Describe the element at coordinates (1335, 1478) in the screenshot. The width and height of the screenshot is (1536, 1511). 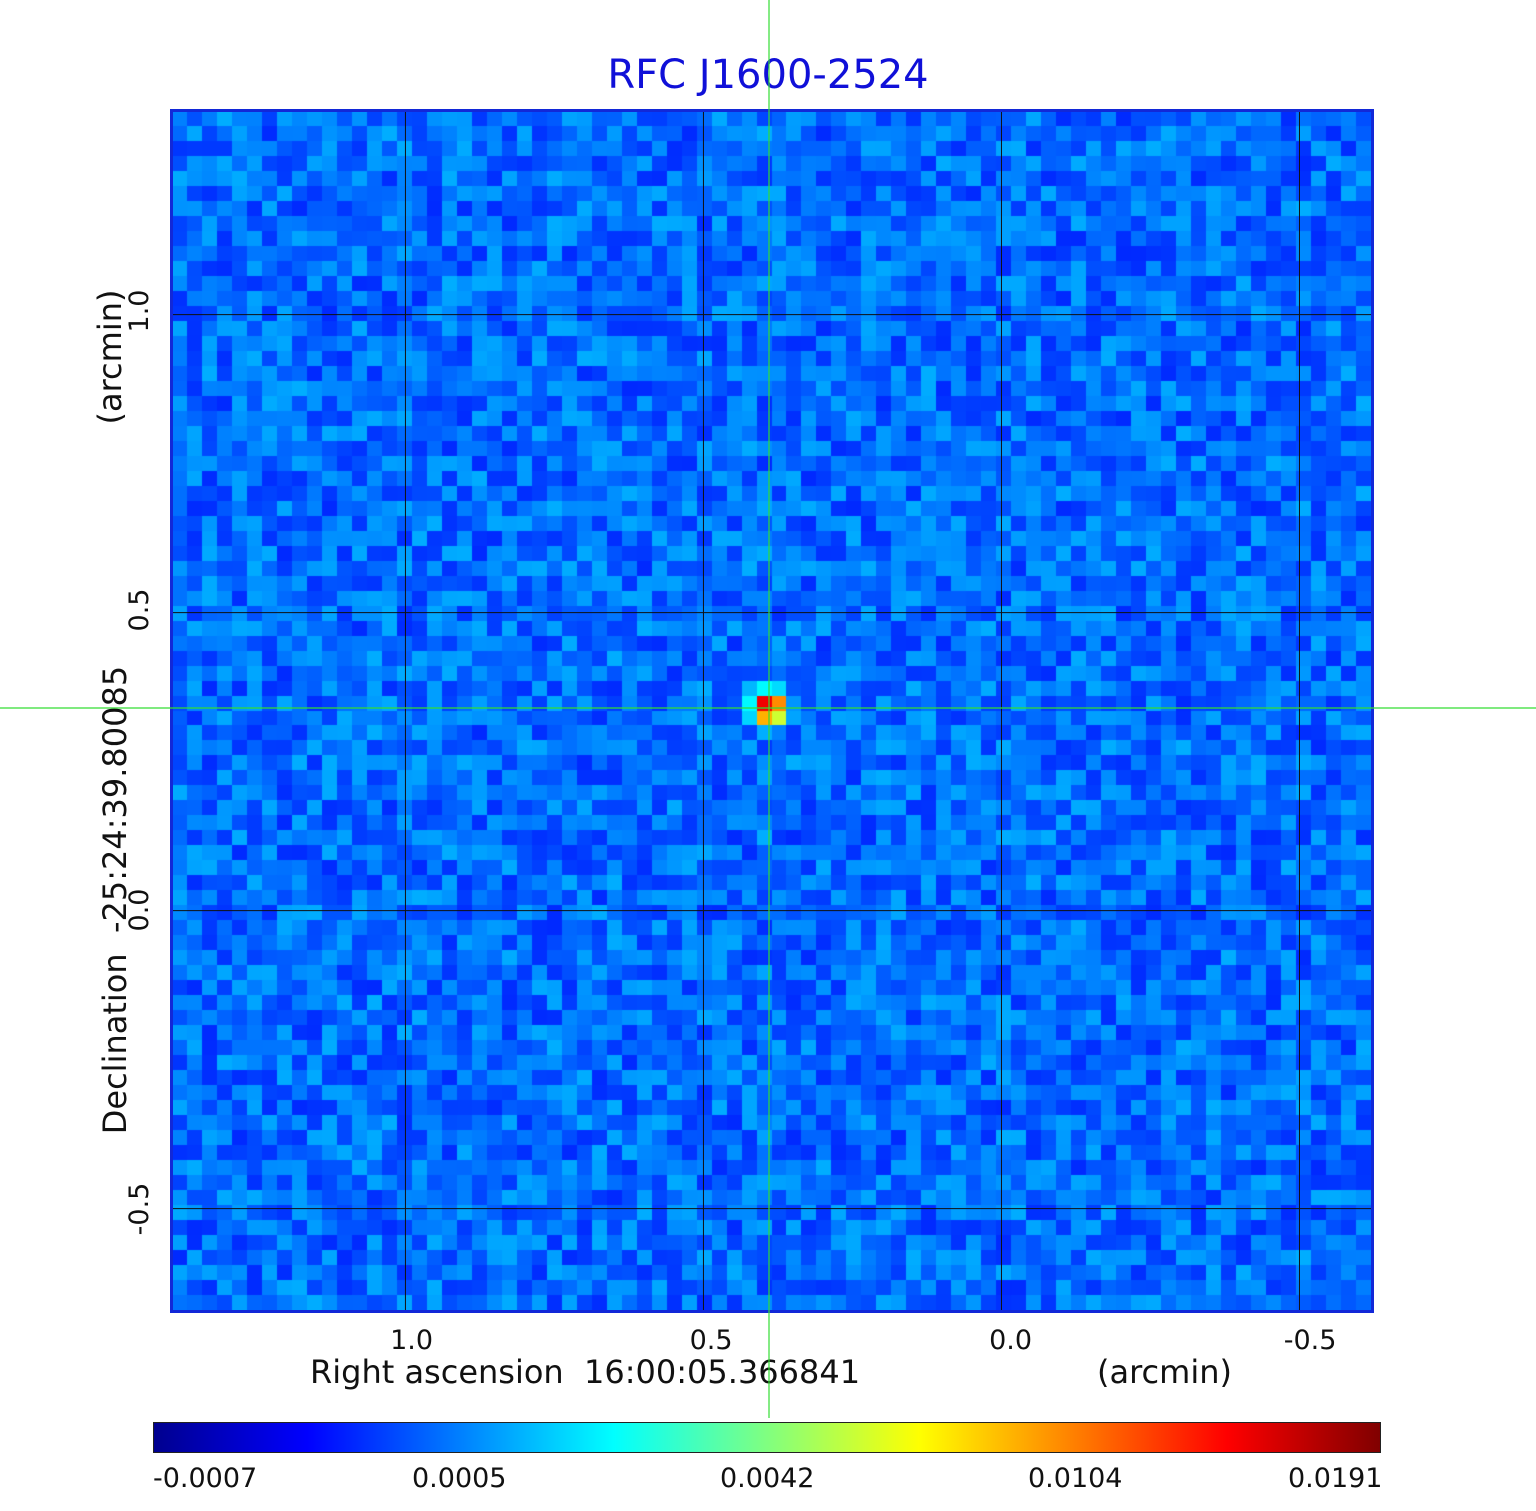
I see `colorbar-tick-label: 0.0191` at that location.